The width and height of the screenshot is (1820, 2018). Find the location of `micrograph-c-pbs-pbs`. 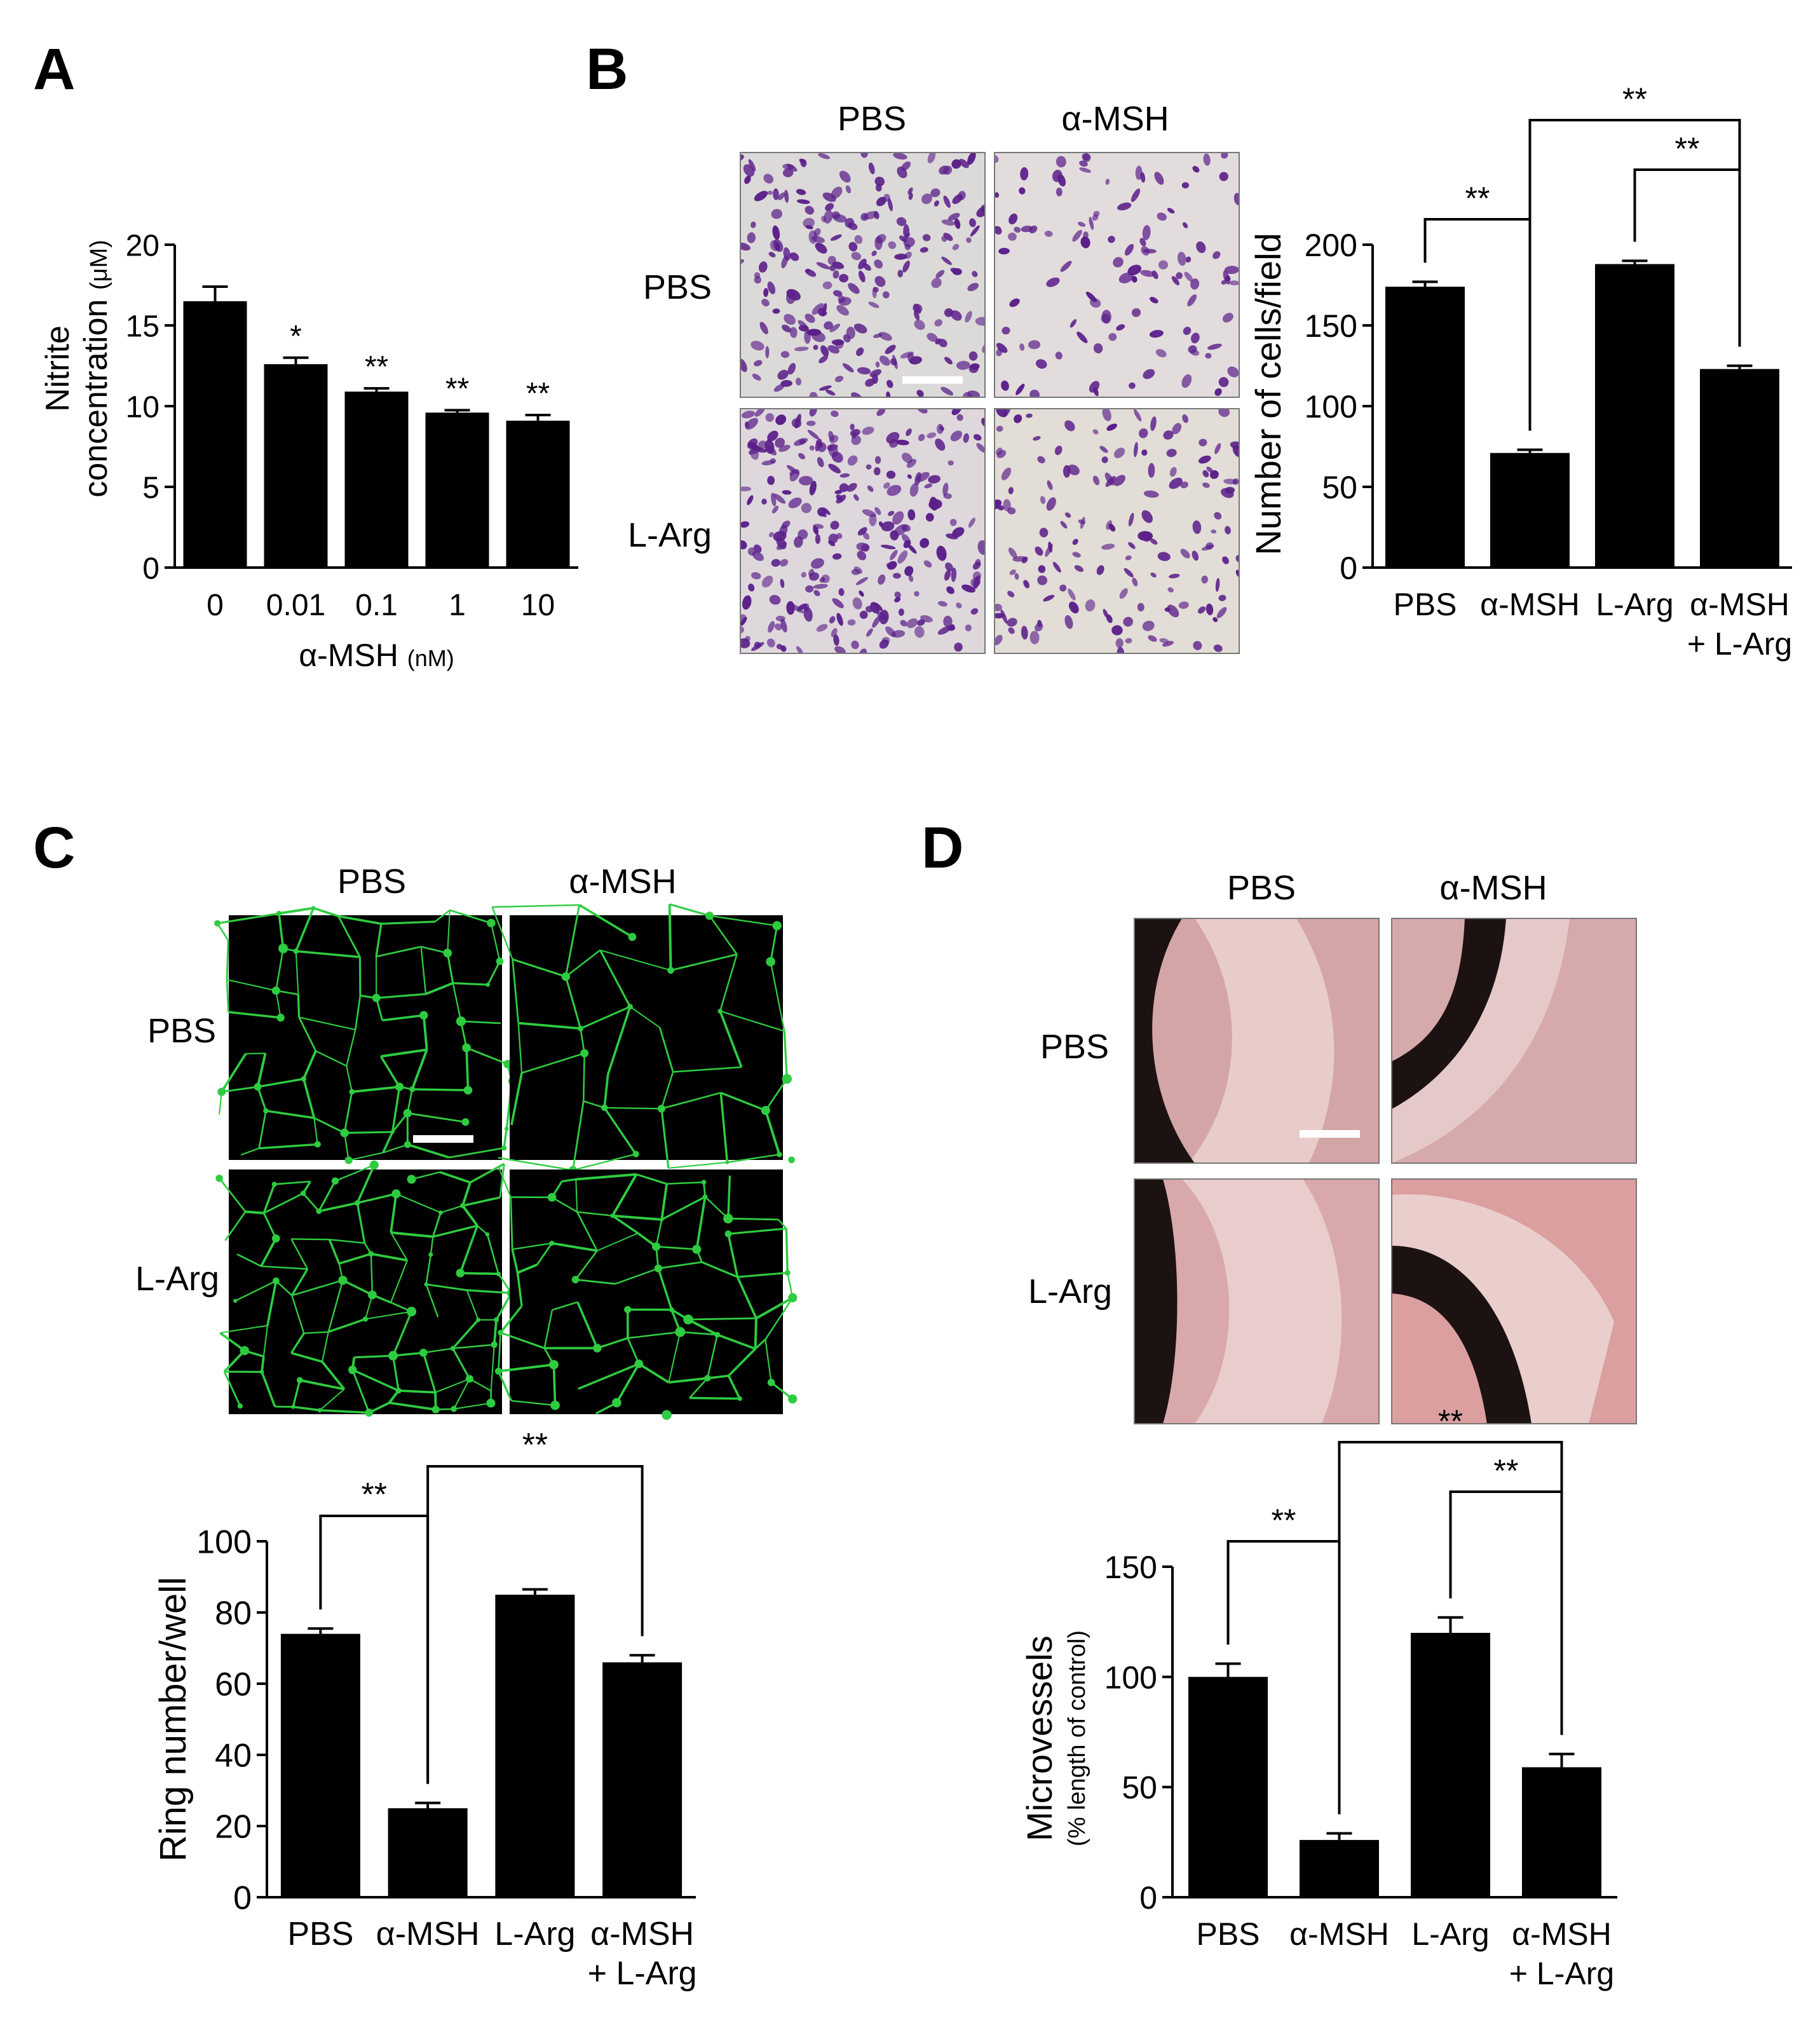

micrograph-c-pbs-pbs is located at coordinates (365, 1035).